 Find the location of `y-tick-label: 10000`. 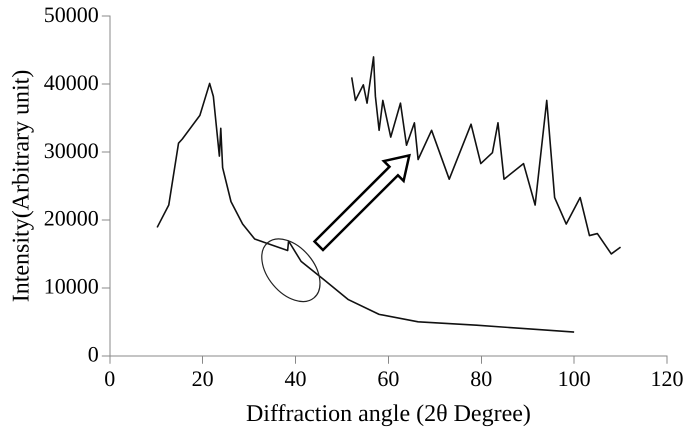

y-tick-label: 10000 is located at coordinates (71, 286).